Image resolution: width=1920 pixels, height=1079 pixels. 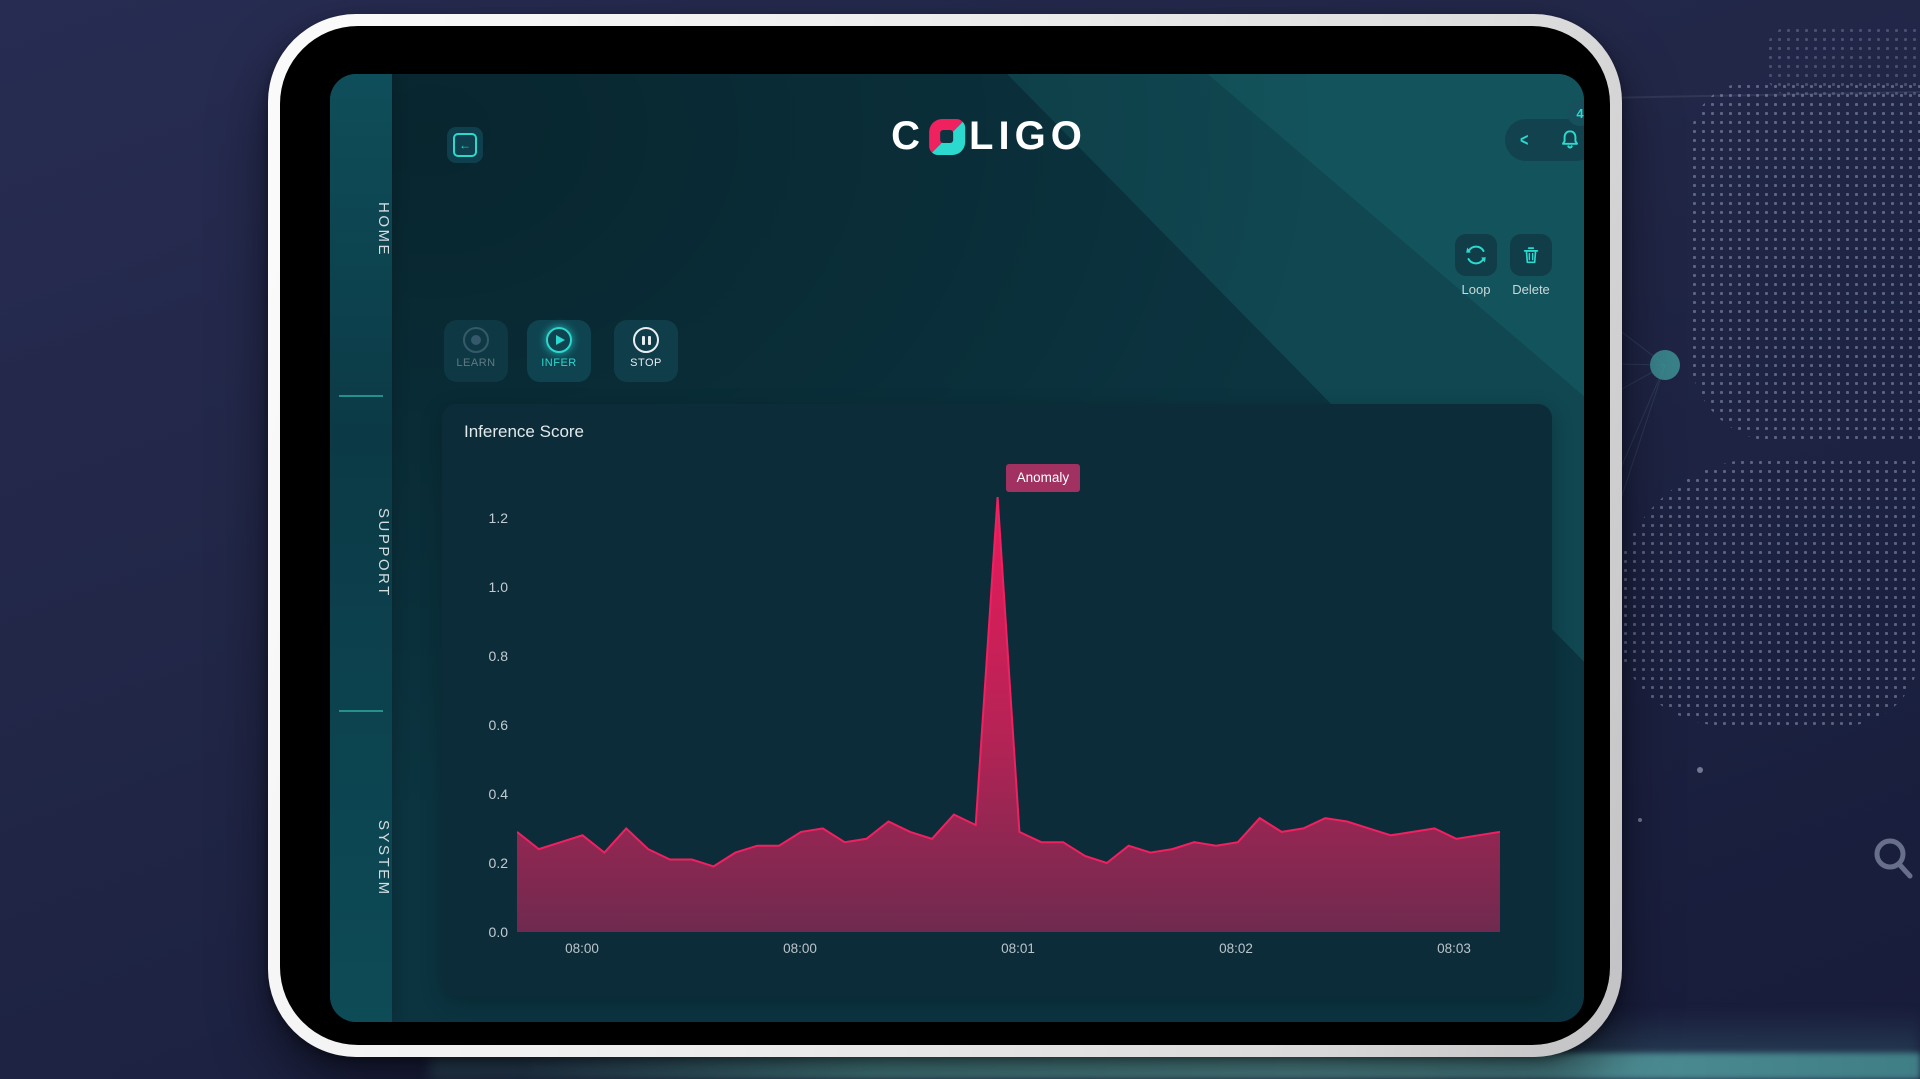 What do you see at coordinates (1454, 948) in the screenshot?
I see `x-axis-tick-label: 08:03` at bounding box center [1454, 948].